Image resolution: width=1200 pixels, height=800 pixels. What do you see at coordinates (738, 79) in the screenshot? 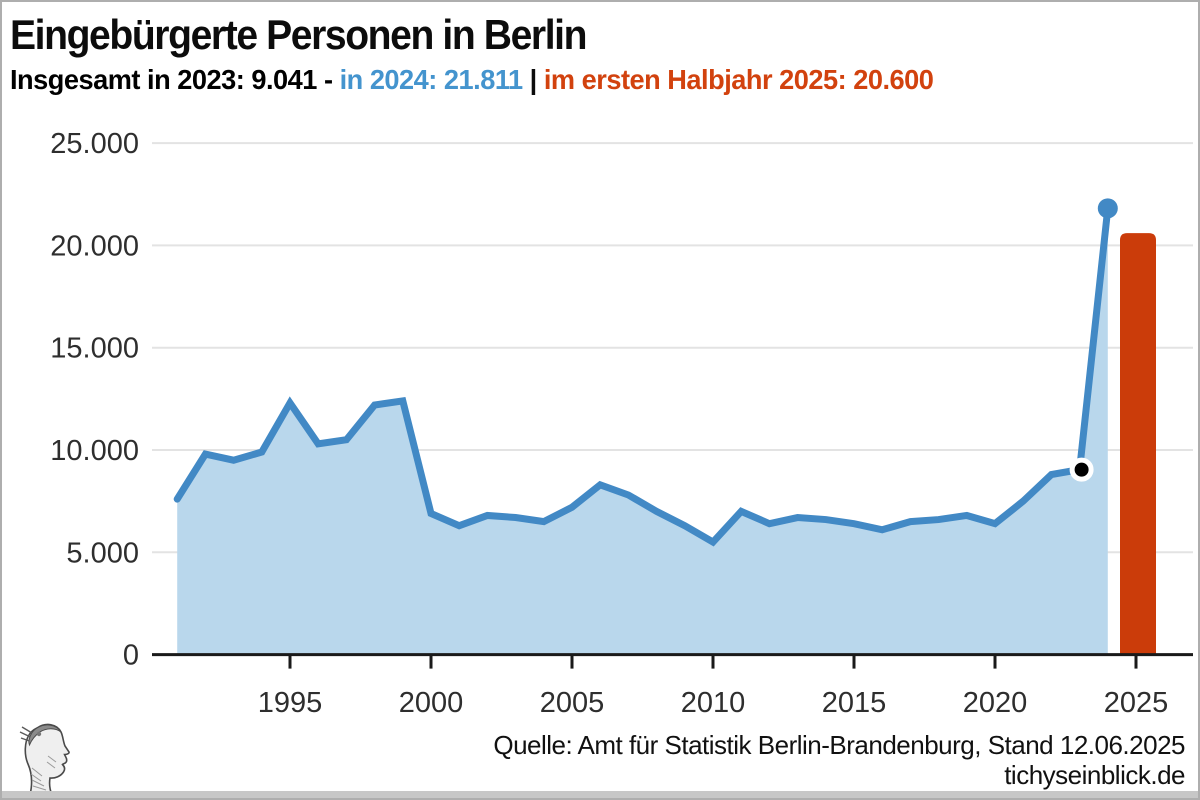
I see `subtitle-total-2025: im ersten Halbjahr 2025: 20.600` at bounding box center [738, 79].